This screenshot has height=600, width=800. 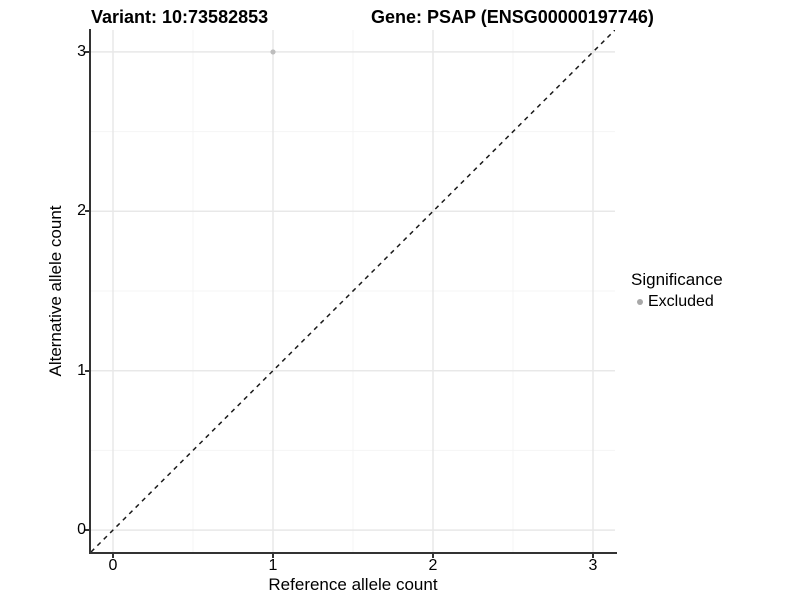 I want to click on plot-title-gene: Gene: PSAP (ENSG00000197746), so click(x=512, y=17).